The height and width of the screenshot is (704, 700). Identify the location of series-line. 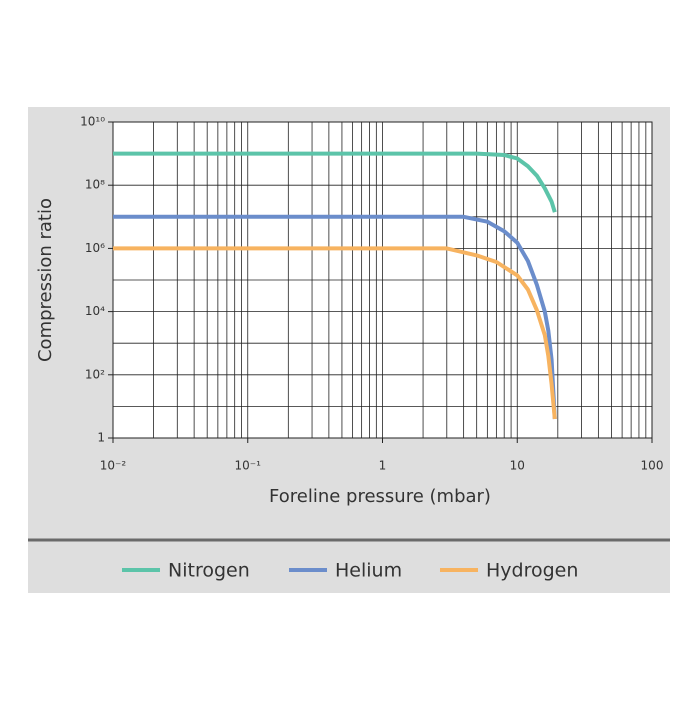
(335, 182).